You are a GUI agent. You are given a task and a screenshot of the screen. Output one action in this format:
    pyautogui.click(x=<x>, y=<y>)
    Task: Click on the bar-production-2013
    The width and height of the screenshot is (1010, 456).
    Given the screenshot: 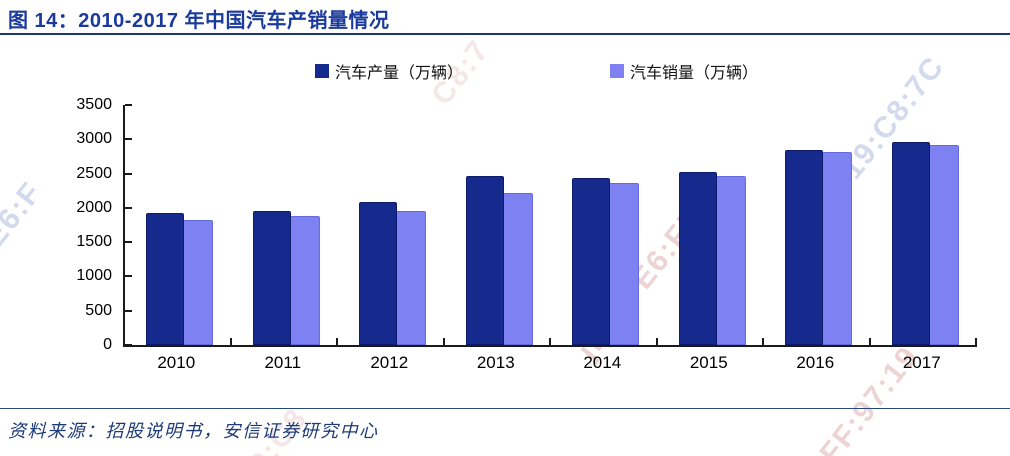 What is the action you would take?
    pyautogui.click(x=484, y=260)
    